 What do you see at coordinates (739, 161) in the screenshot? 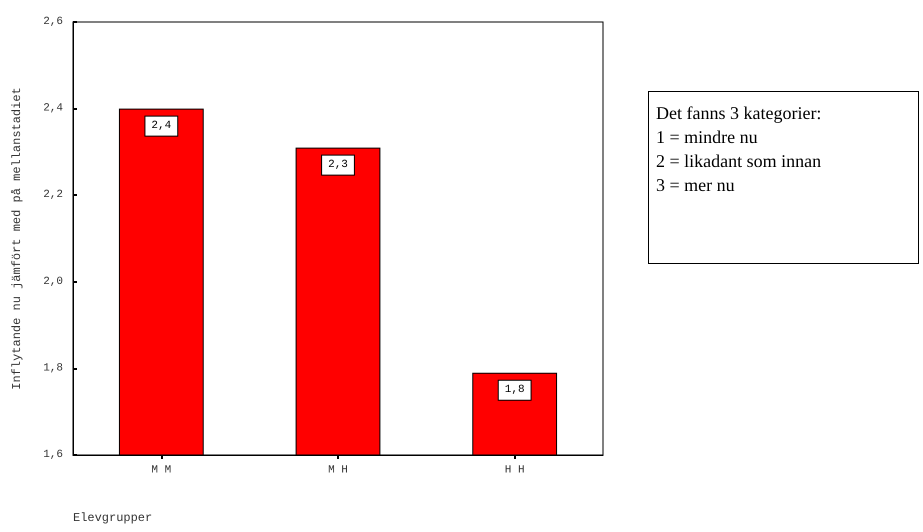
I see `text: 2 = likadant som innan` at bounding box center [739, 161].